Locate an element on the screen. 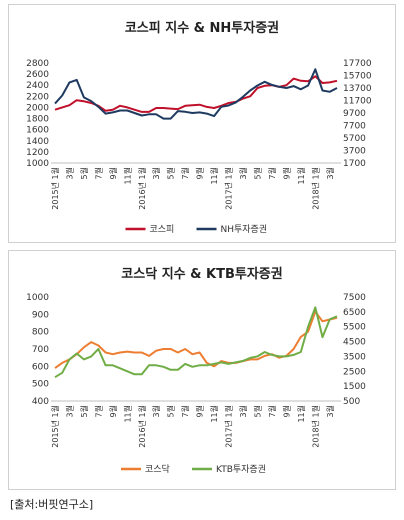 This screenshot has height=520, width=404. series-line-코스피 is located at coordinates (196, 94).